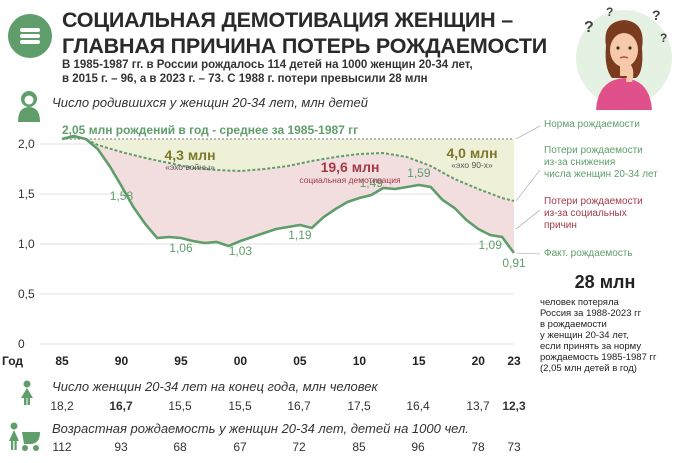 The height and width of the screenshot is (463, 679). I want to click on social-value: 19,6 млн, so click(350, 167).